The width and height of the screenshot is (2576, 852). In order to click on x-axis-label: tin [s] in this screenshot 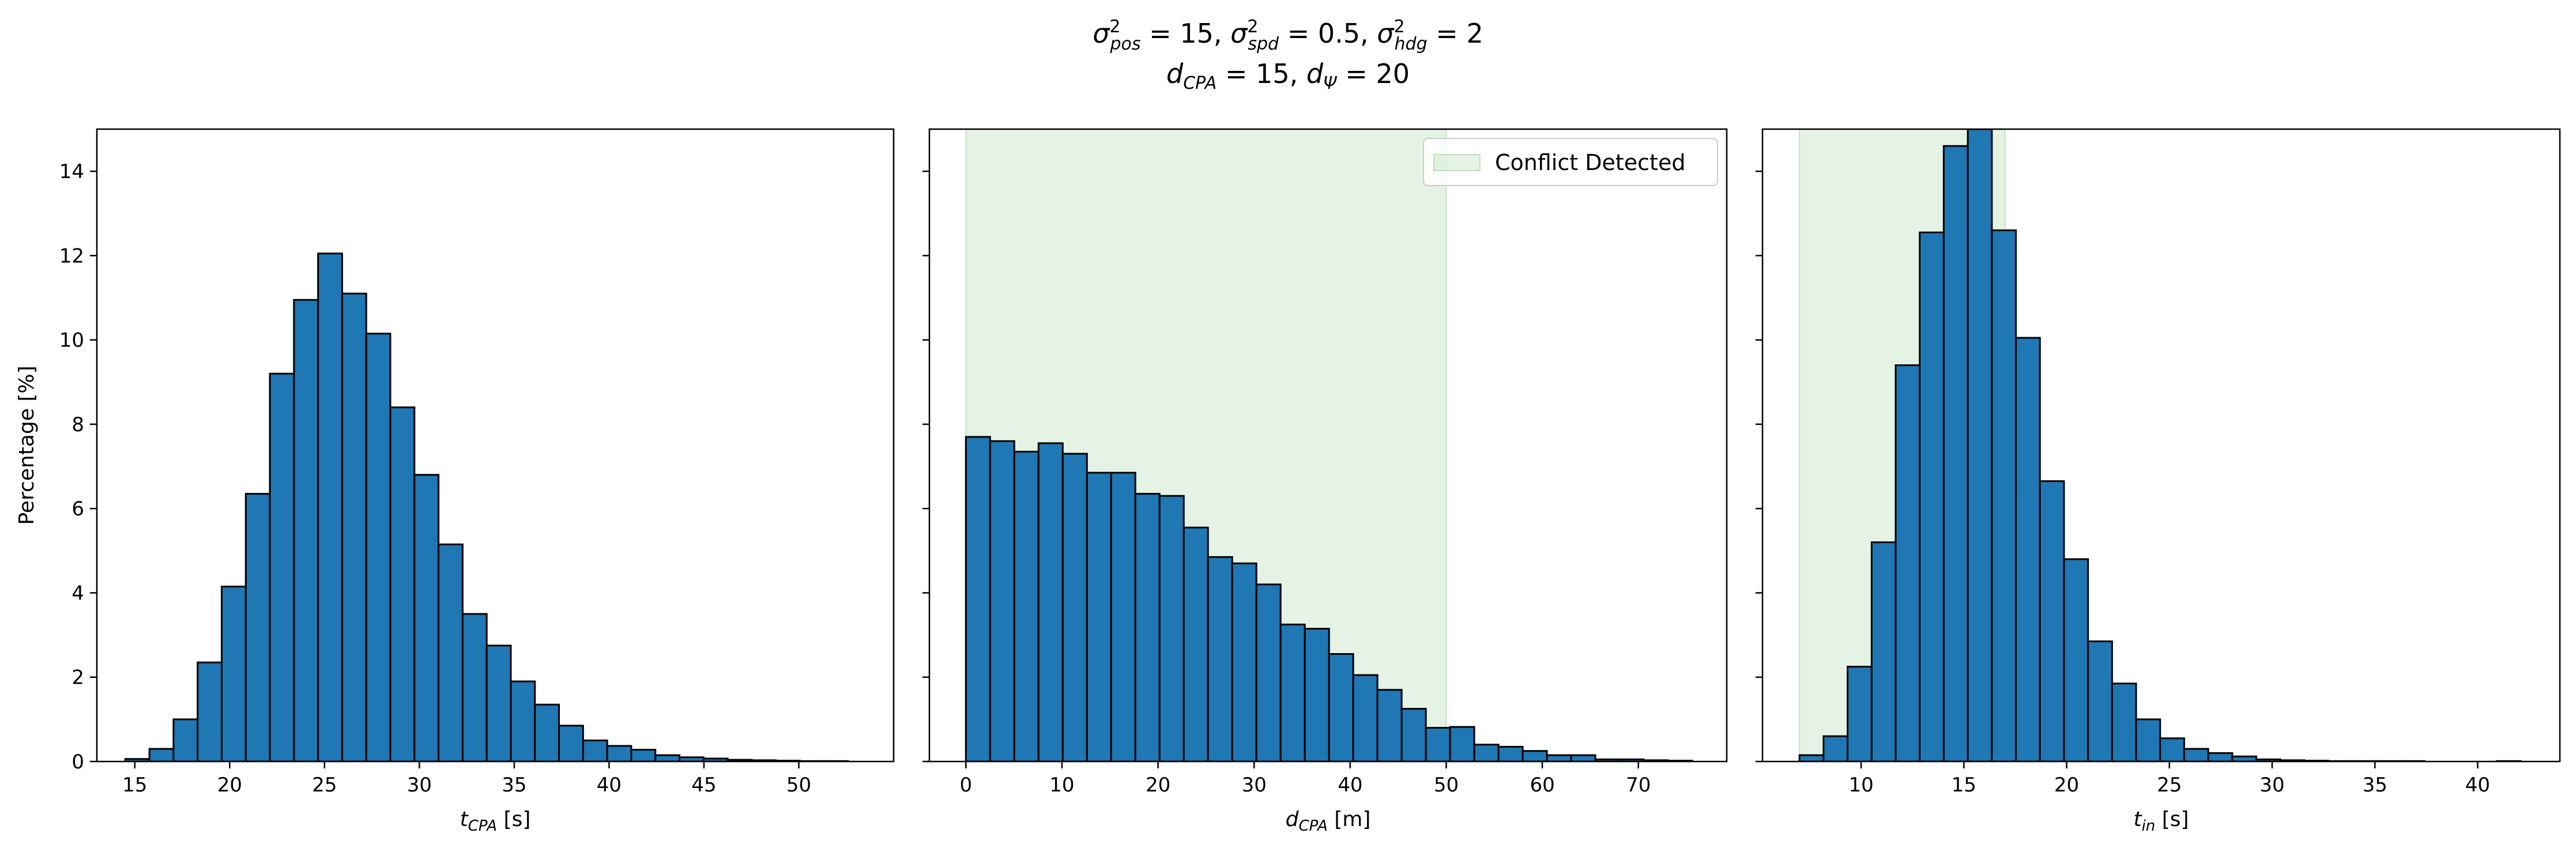, I will do `click(2161, 821)`.